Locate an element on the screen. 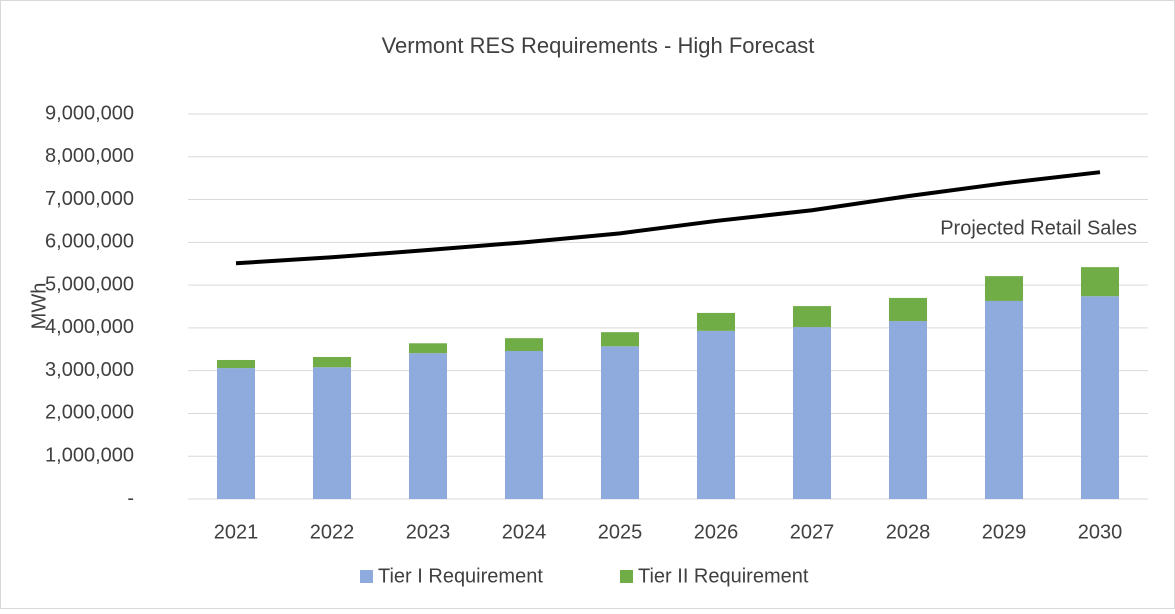 The image size is (1175, 614). y-tick-label: 6,000,000 is located at coordinates (89, 242).